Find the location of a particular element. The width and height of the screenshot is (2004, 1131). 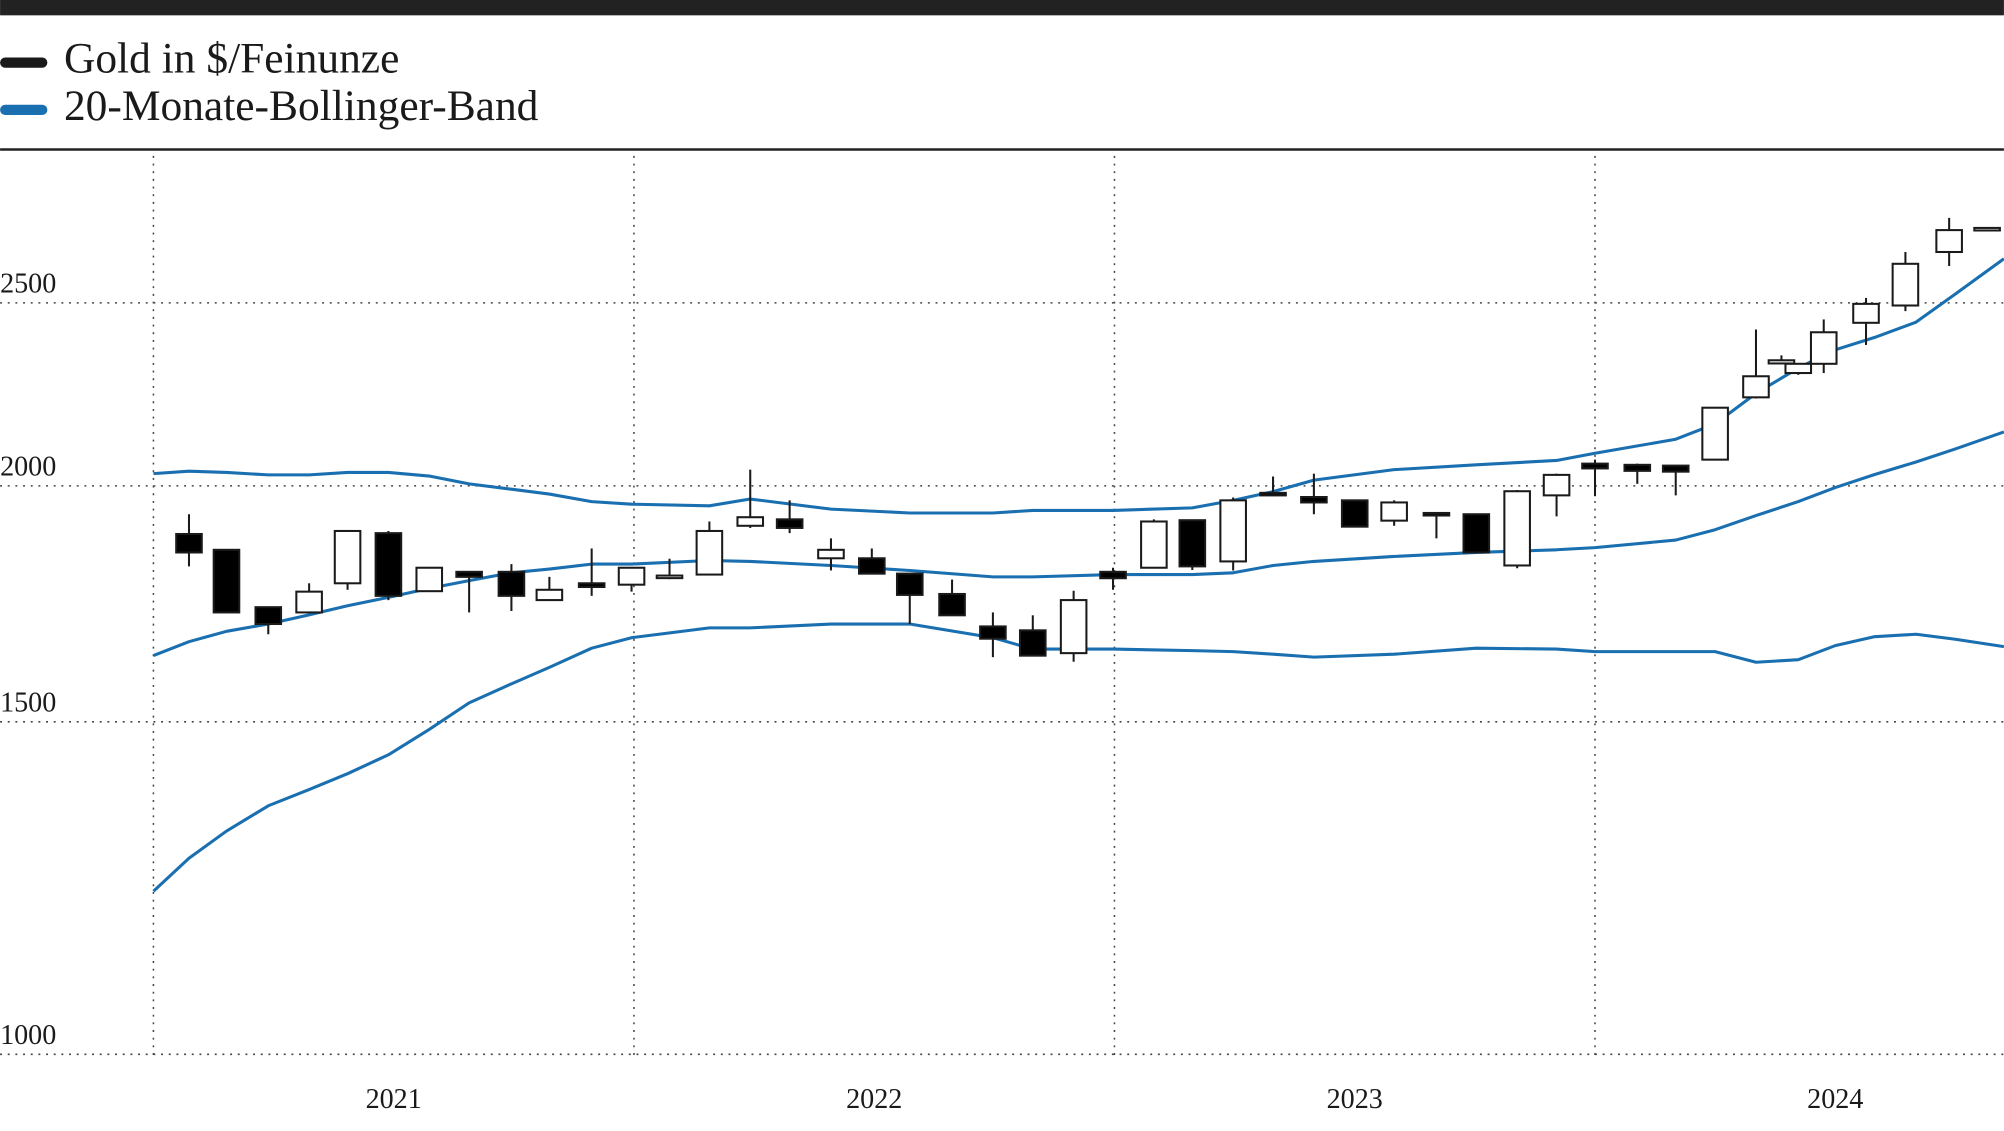

x-tick-label: 2022 is located at coordinates (874, 1099).